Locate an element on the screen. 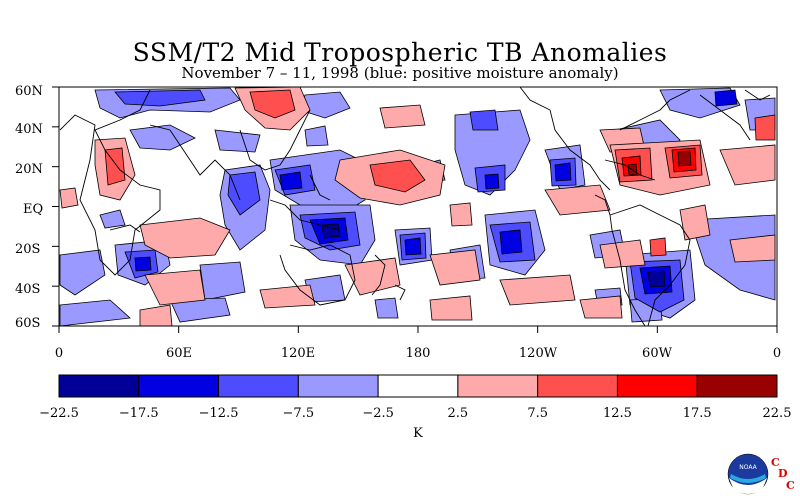 Image resolution: width=800 pixels, height=500 pixels. longitude-labels: 0 60E 120E 180 120W 60W 0 is located at coordinates (418, 353).